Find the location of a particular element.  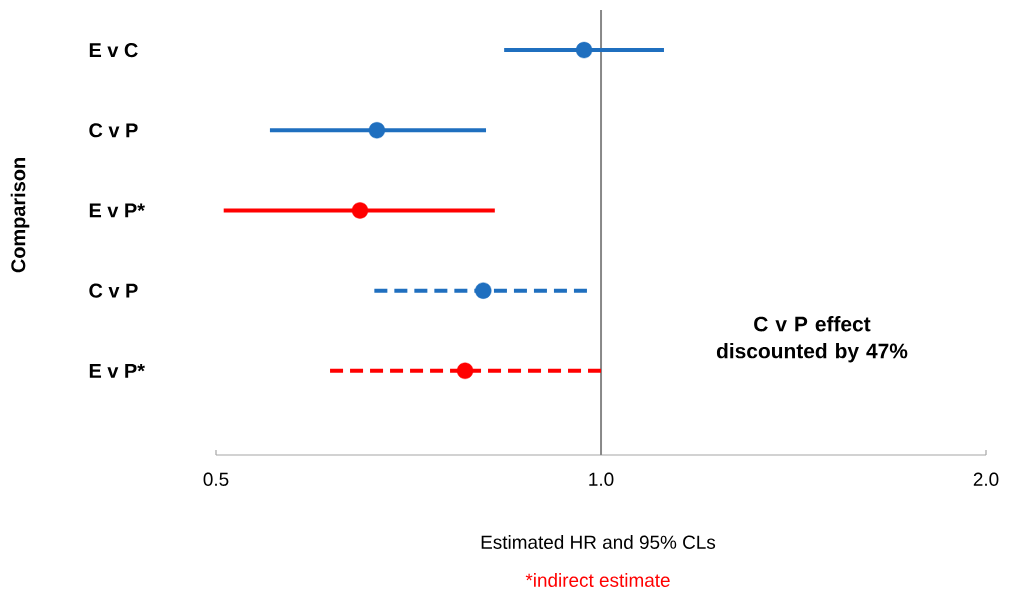

text: *indirect estimate is located at coordinates (597, 580).